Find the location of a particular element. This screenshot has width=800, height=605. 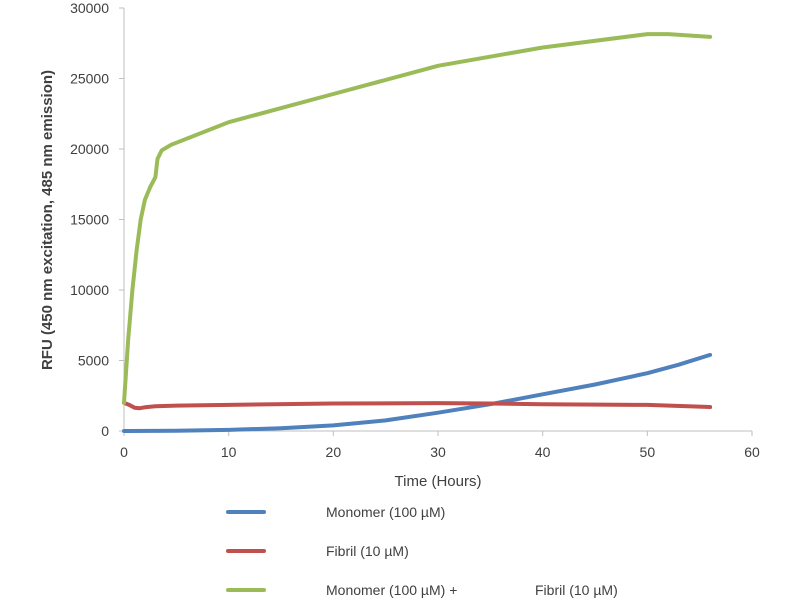

x-tick-label: 20 is located at coordinates (334, 452).